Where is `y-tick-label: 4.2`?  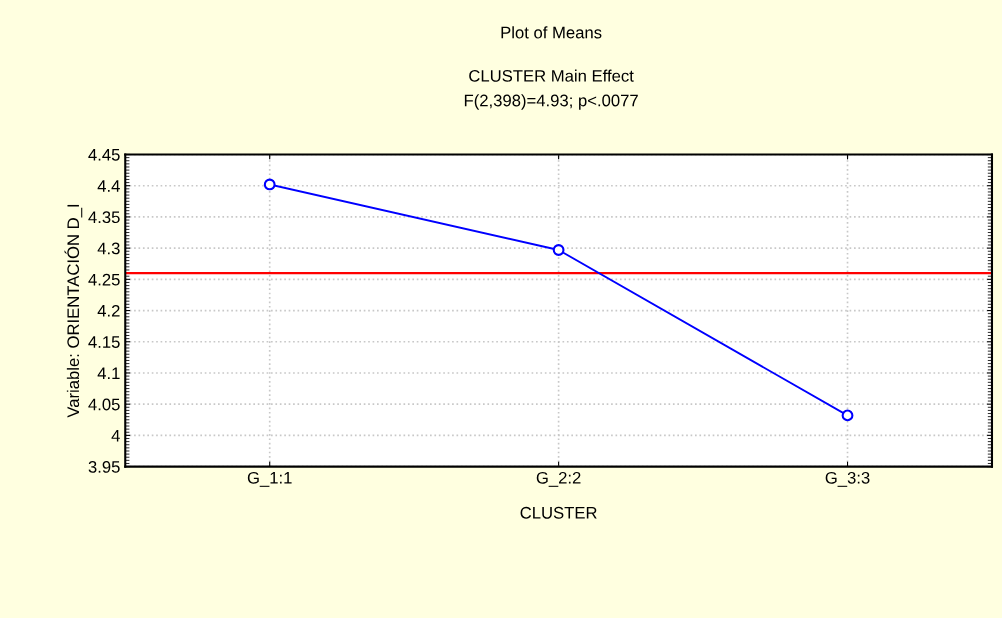 y-tick-label: 4.2 is located at coordinates (108, 310).